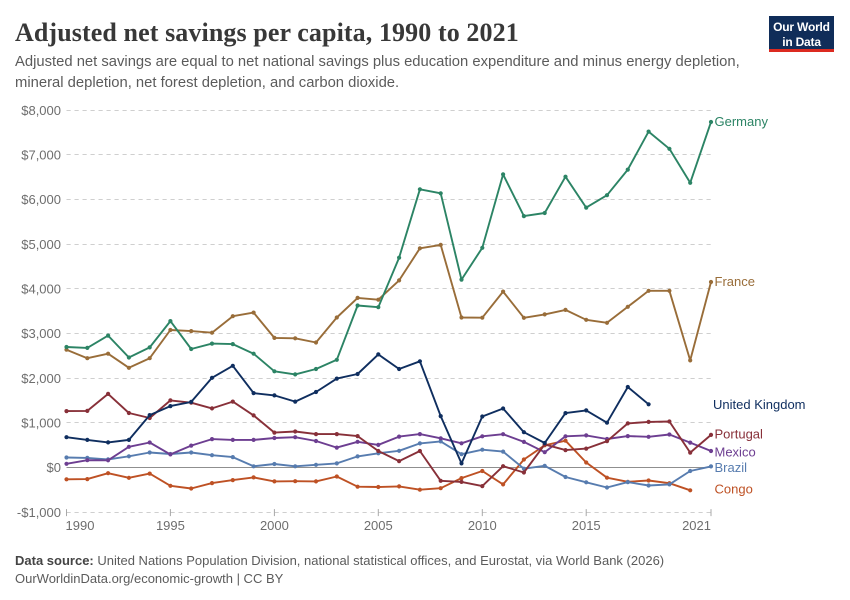 Image resolution: width=850 pixels, height=600 pixels. I want to click on svg-text: $2,000, so click(41, 378).